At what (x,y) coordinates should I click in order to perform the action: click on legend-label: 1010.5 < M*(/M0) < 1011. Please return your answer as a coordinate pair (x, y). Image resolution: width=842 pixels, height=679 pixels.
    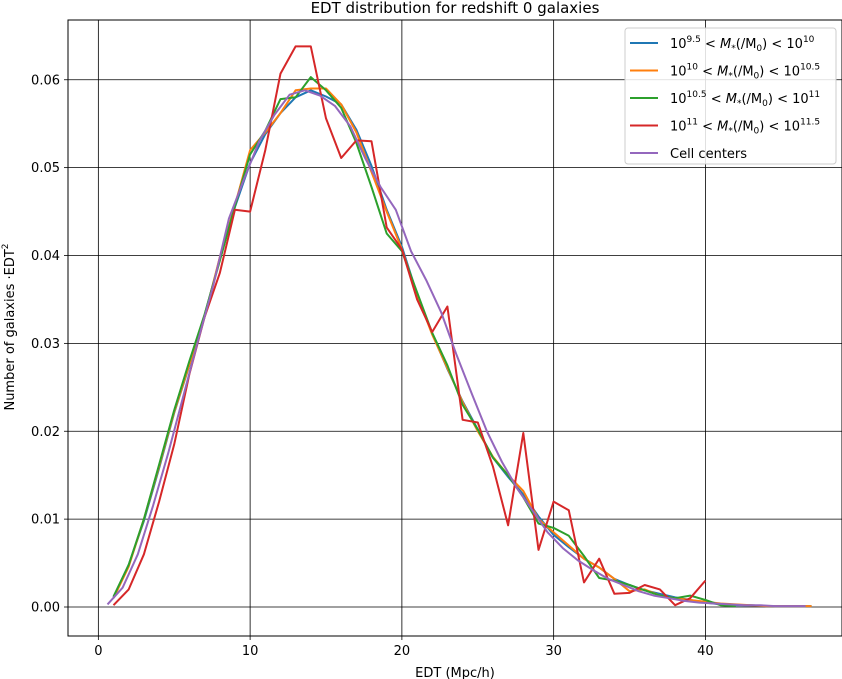
    Looking at the image, I should click on (745, 99).